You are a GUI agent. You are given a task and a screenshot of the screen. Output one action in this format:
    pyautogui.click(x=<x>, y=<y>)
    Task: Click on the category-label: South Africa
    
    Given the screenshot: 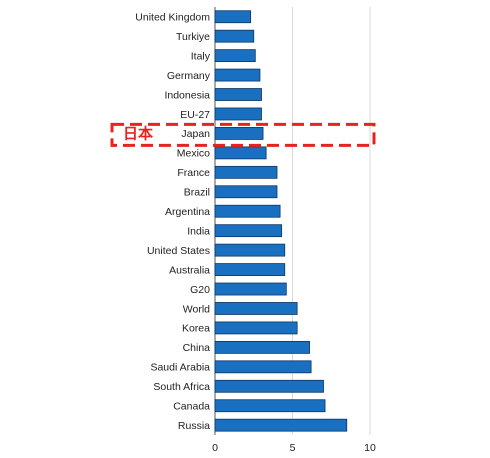 What is the action you would take?
    pyautogui.click(x=181, y=387)
    